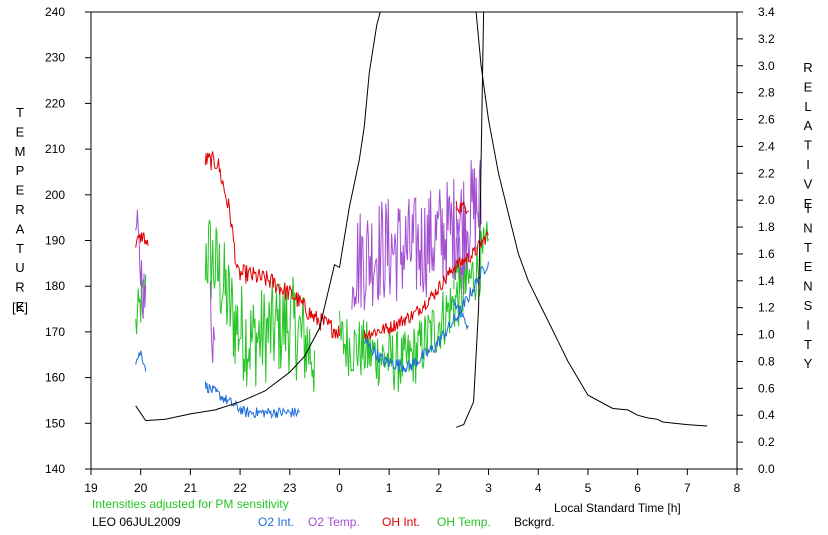 This screenshot has width=828, height=535. What do you see at coordinates (766, 254) in the screenshot?
I see `right-tick-label: 1.6` at bounding box center [766, 254].